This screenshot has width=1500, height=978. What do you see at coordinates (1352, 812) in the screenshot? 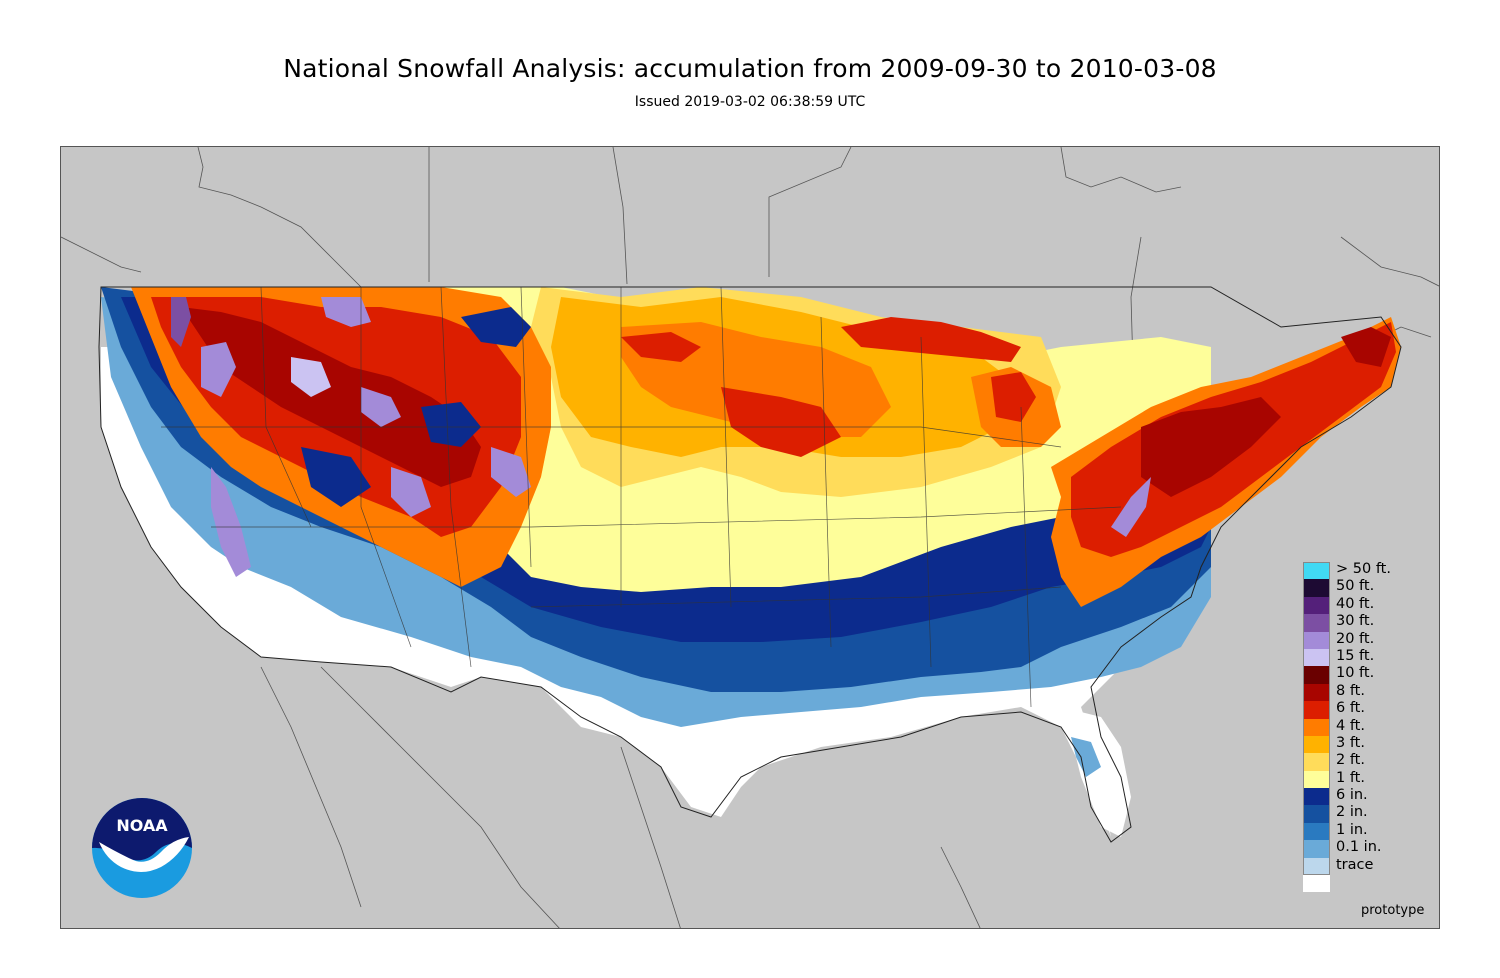
I see `legend-label: 2 in.` at bounding box center [1352, 812].